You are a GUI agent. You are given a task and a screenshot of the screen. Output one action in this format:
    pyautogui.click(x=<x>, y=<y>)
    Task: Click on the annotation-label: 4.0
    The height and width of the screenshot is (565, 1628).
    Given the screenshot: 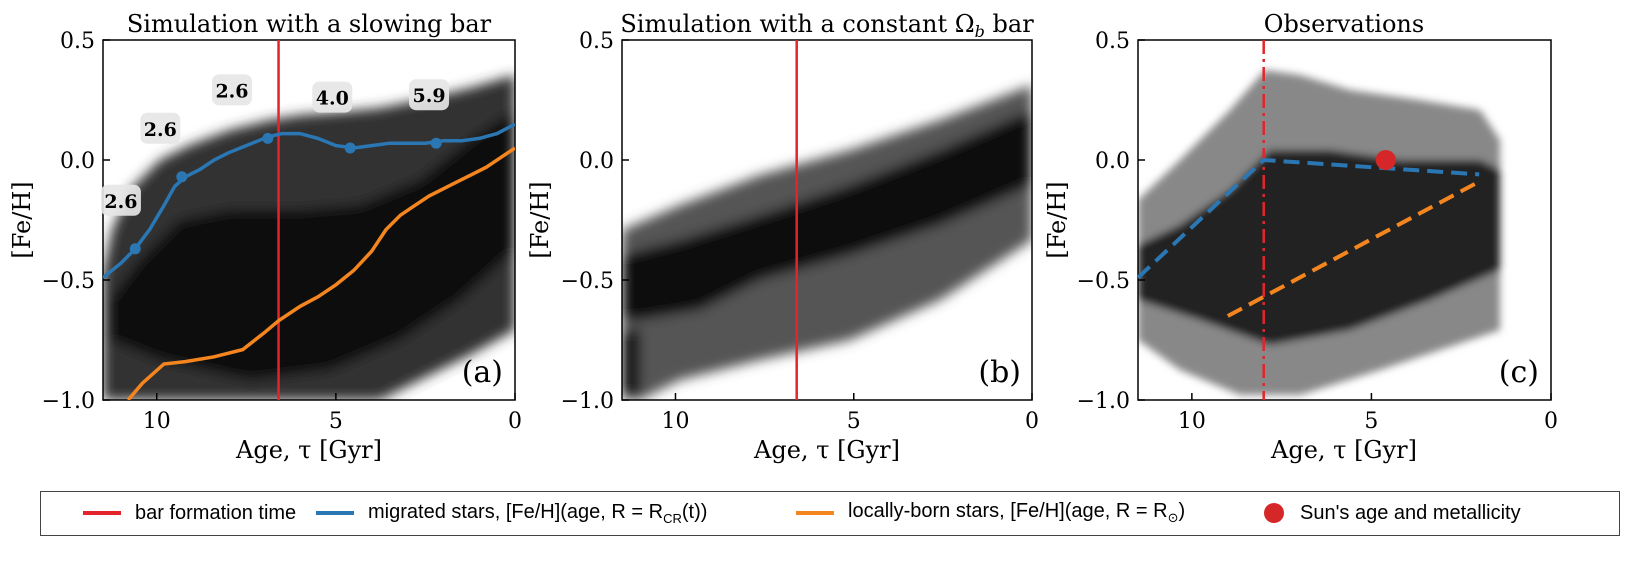 What is the action you would take?
    pyautogui.click(x=332, y=99)
    